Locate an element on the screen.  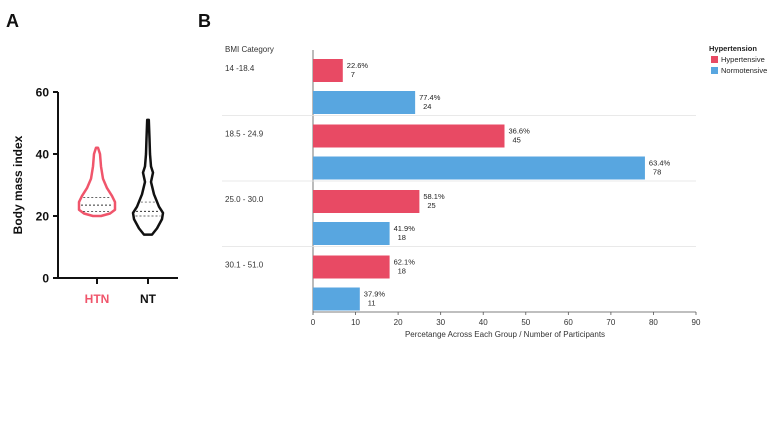
panel-a-letter: A is located at coordinates (12, 21).